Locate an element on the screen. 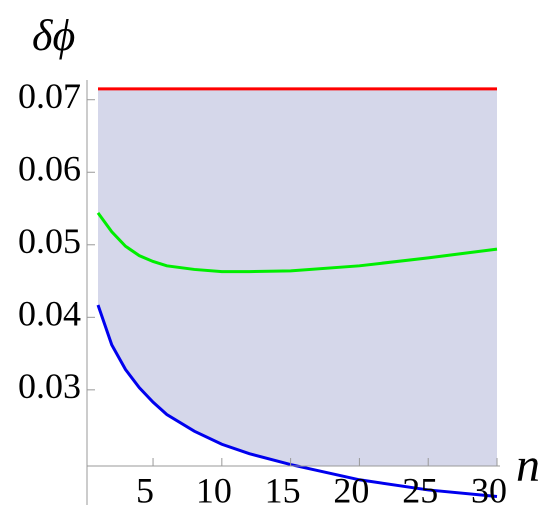  series-line is located at coordinates (297, 242).